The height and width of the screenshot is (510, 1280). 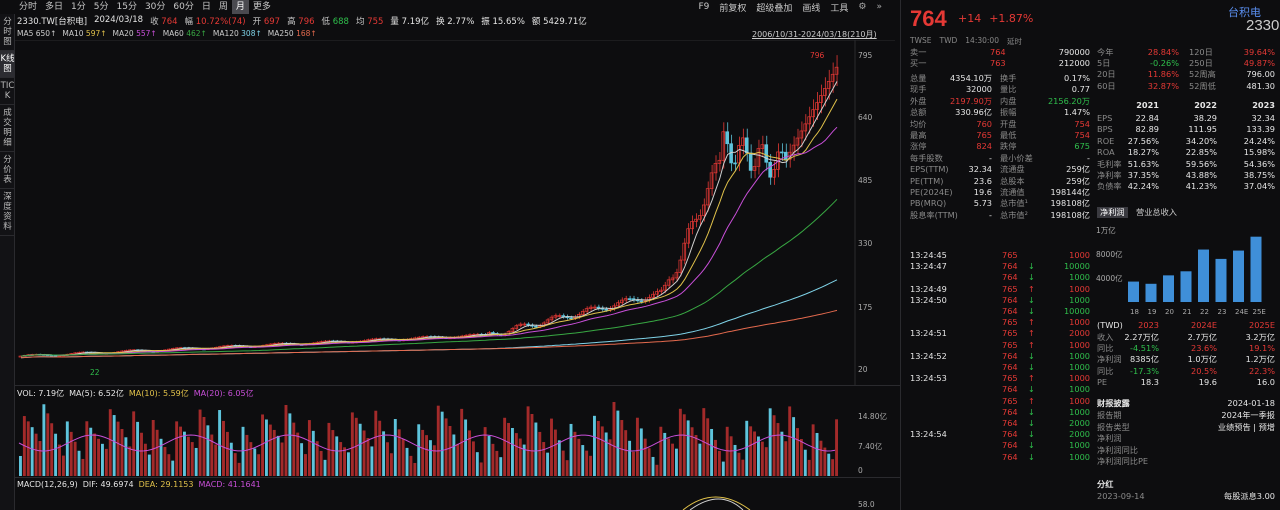 What do you see at coordinates (410, 22) in the screenshot?
I see `volume-value: 量 7.19亿` at bounding box center [410, 22].